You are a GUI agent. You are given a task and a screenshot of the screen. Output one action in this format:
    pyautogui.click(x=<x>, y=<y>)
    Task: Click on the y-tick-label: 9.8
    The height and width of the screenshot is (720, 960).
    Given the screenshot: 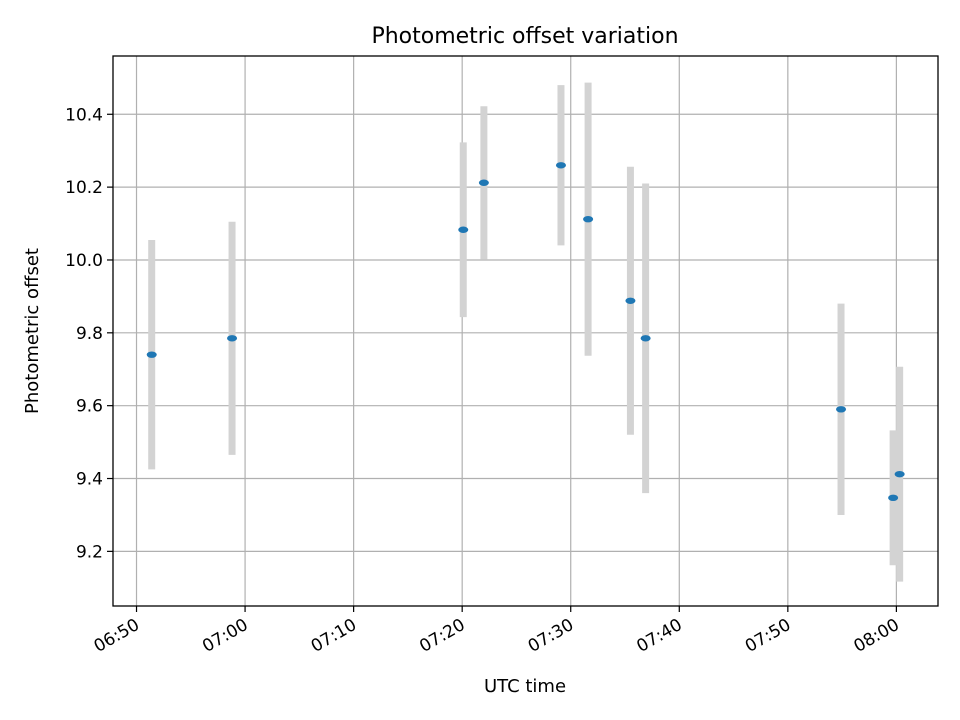 What is the action you would take?
    pyautogui.click(x=89, y=334)
    